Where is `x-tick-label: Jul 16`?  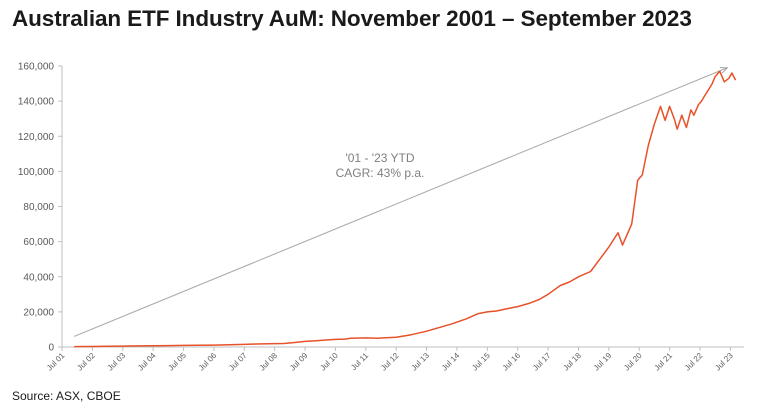
x-tick-label: Jul 16 is located at coordinates (512, 362).